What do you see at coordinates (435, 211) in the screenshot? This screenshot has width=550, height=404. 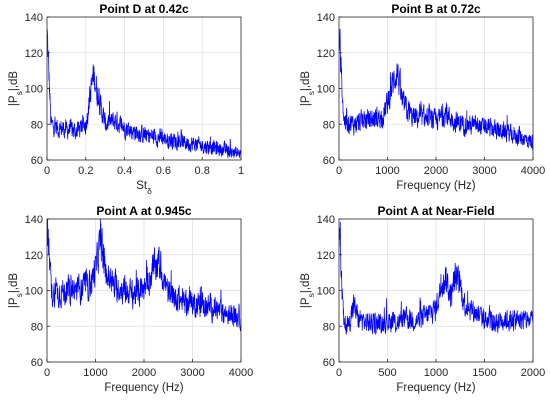 I see `chart-title: Point A at Near-Field` at bounding box center [435, 211].